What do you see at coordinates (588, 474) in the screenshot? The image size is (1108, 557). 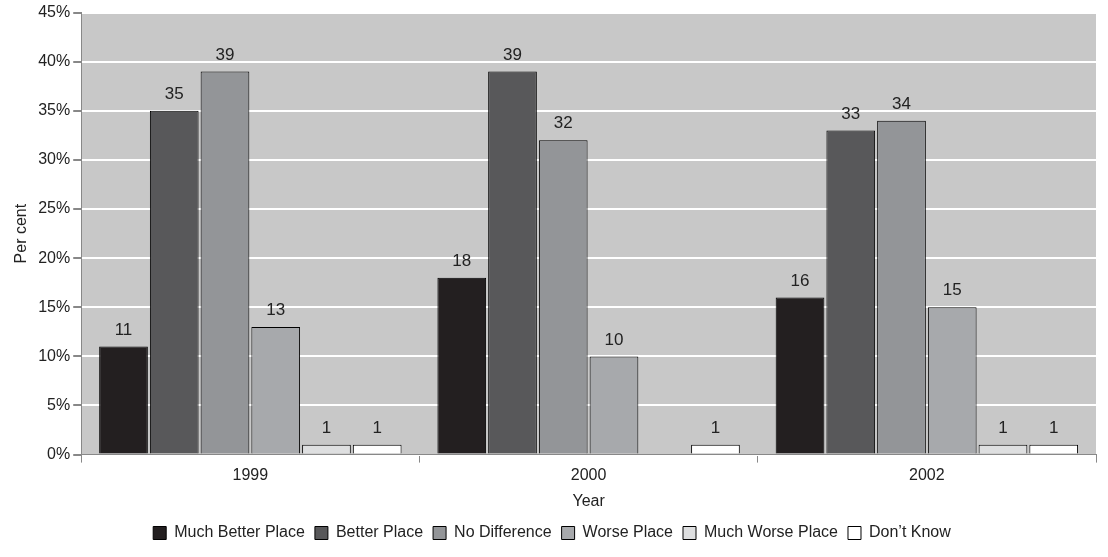 I see `x-tick-label: 2000` at bounding box center [588, 474].